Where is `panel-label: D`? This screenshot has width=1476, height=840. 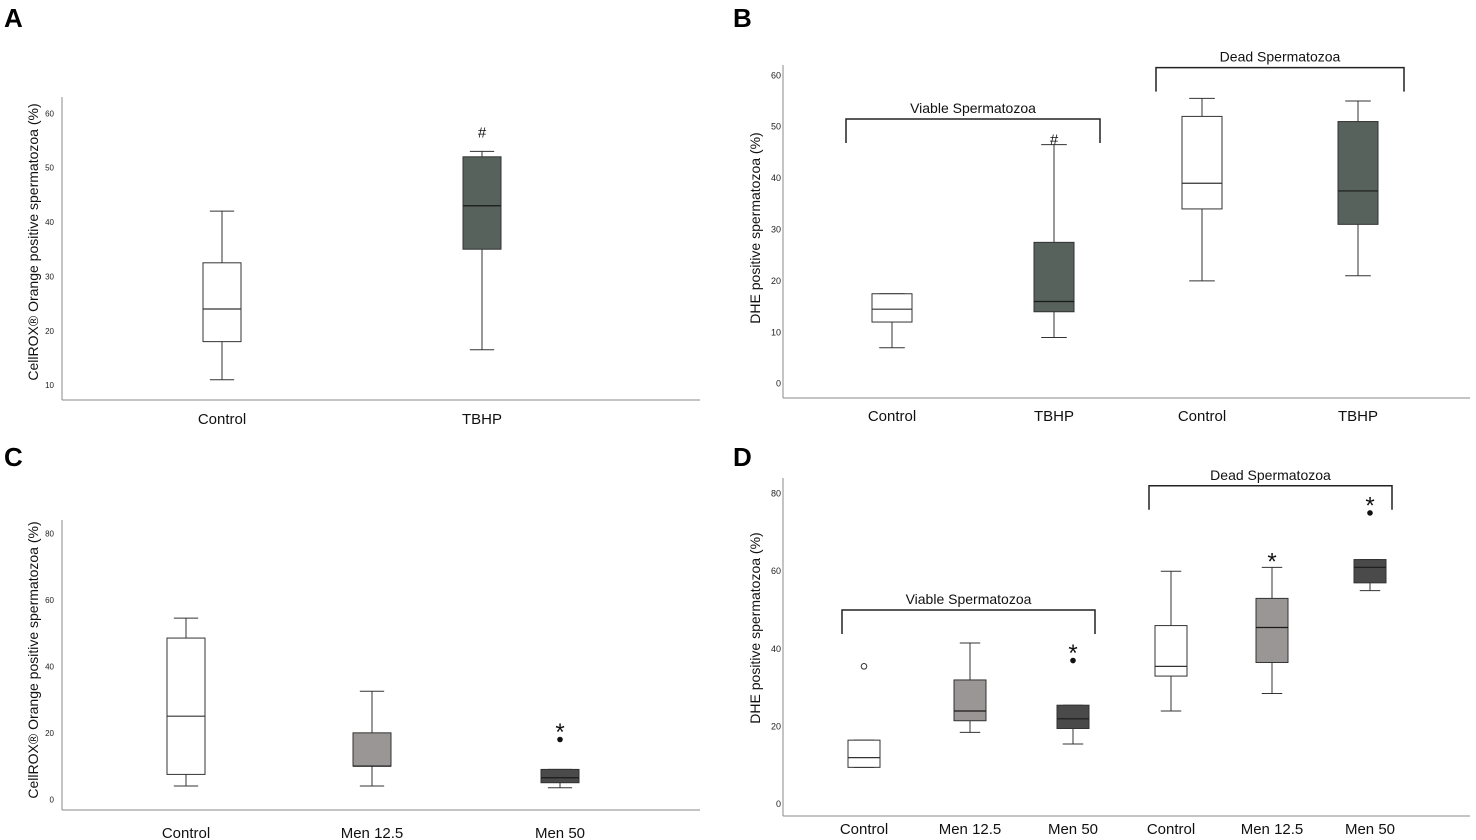 panel-label: D is located at coordinates (742, 457).